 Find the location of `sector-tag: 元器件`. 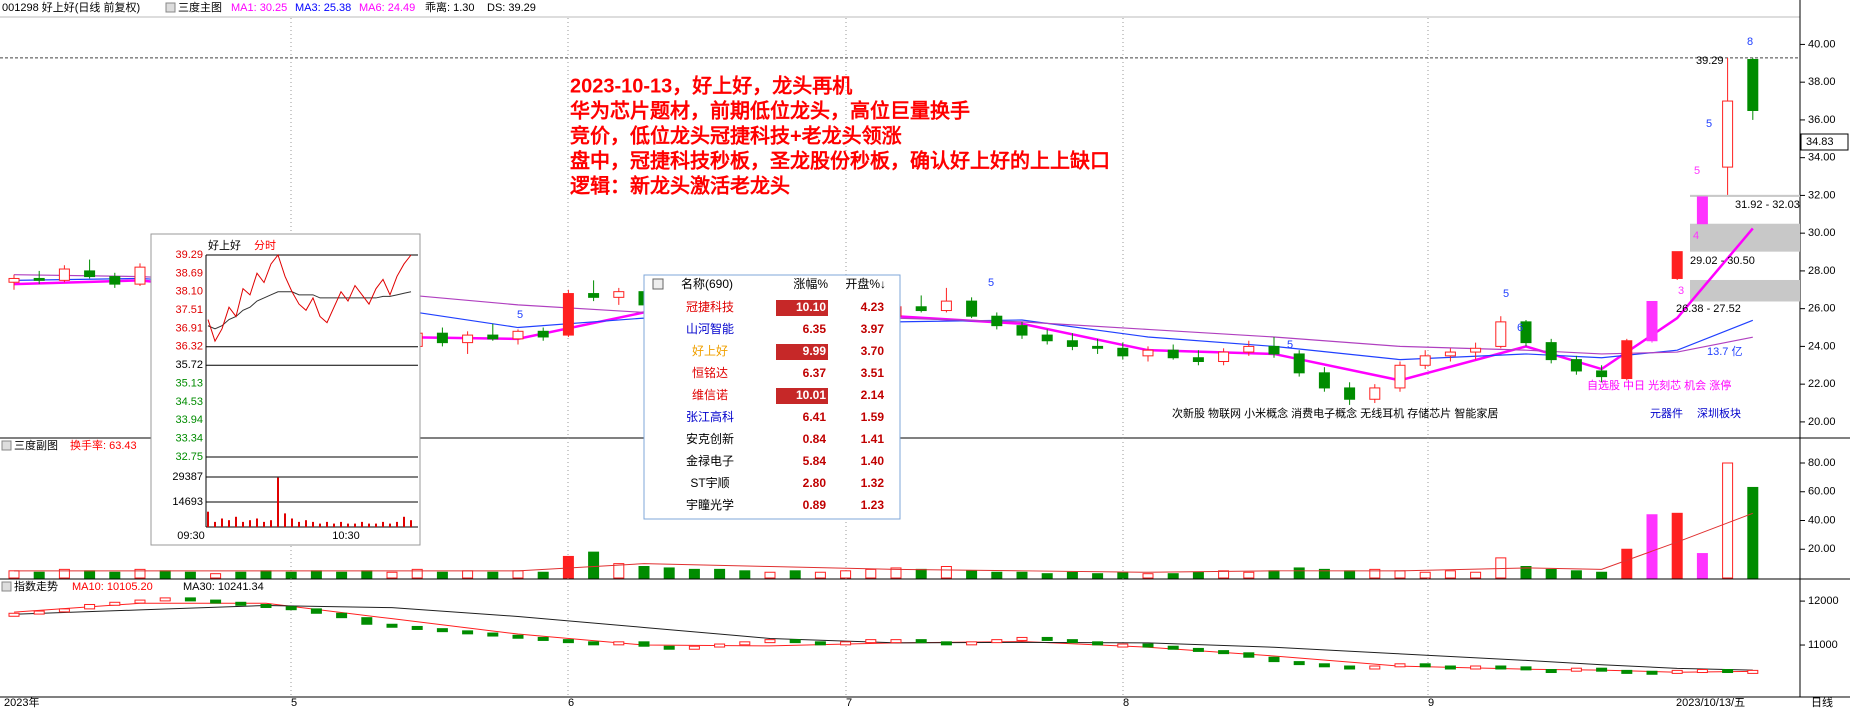

sector-tag: 元器件 is located at coordinates (1666, 413).